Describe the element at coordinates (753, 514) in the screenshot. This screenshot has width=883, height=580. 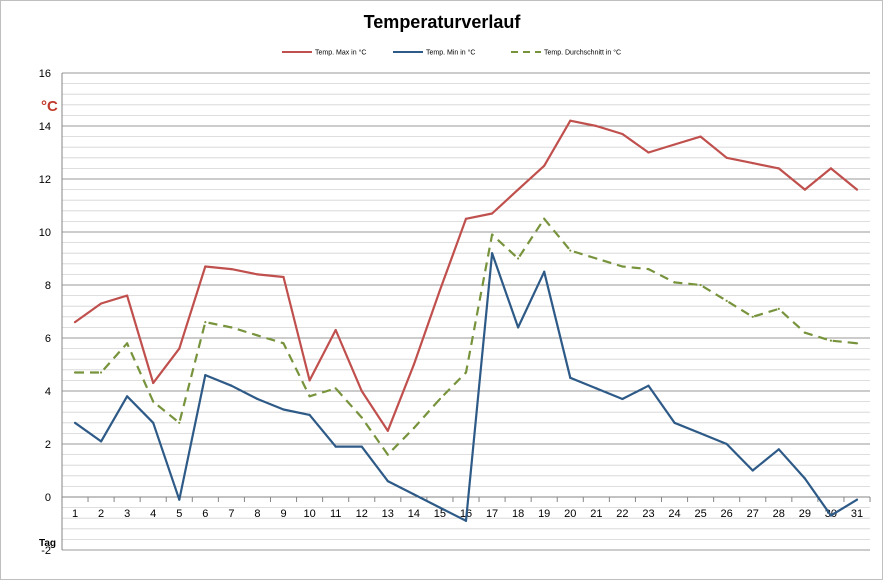
I see `x-tick-label: 27` at that location.